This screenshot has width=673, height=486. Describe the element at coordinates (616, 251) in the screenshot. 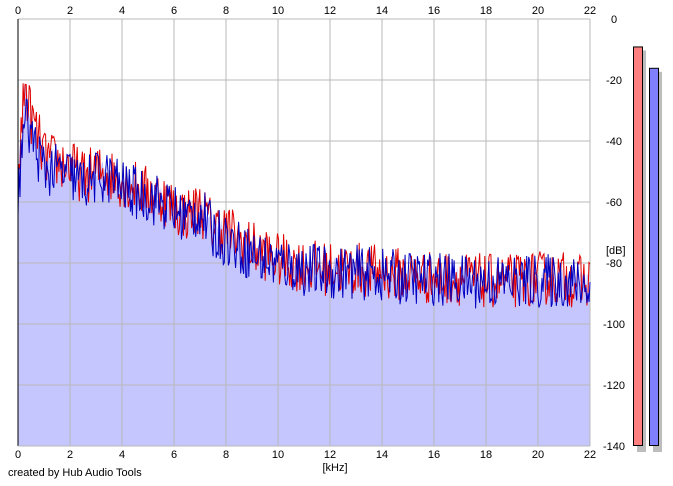

I see `y-axis-label: [dB]` at that location.